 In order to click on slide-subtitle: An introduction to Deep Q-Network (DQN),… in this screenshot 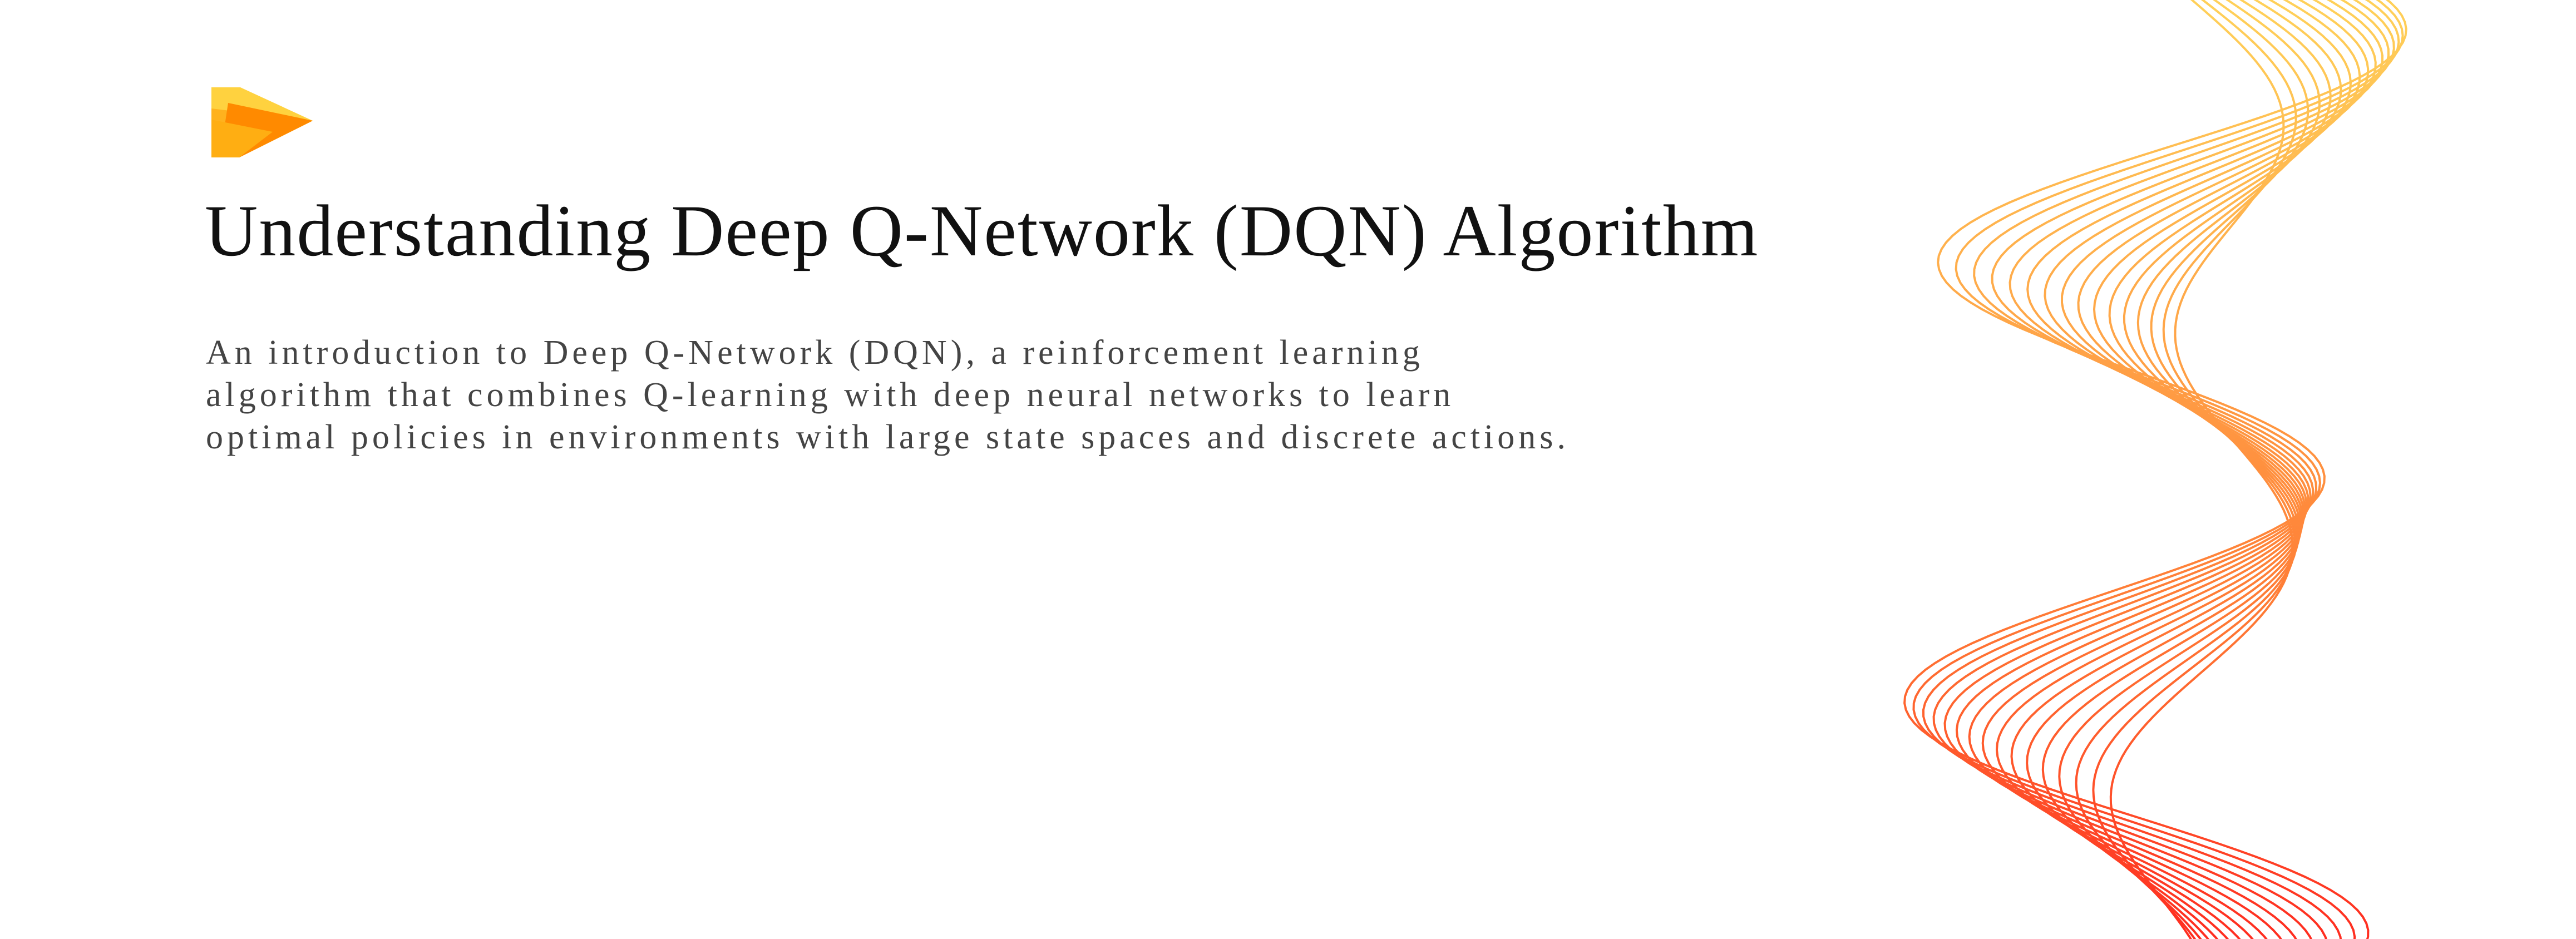, I will do `click(888, 395)`.